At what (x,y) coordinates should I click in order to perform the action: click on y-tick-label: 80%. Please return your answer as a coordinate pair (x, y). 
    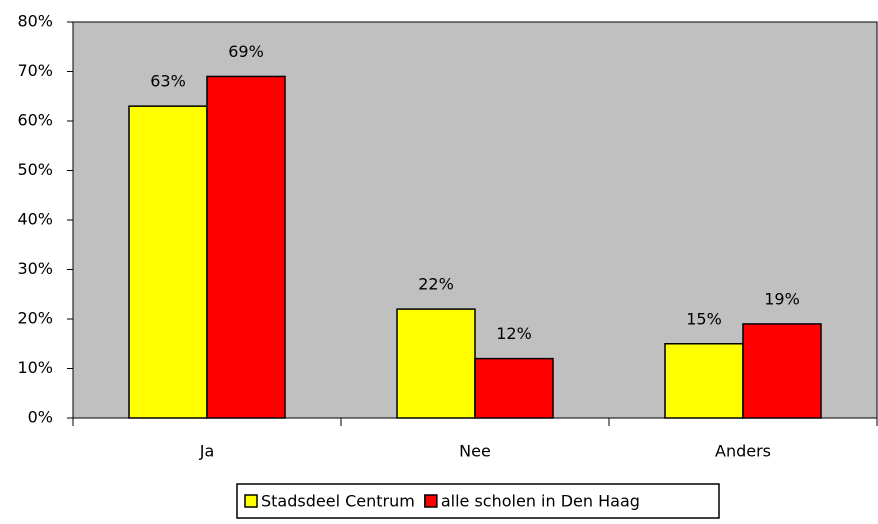
    Looking at the image, I should click on (35, 21).